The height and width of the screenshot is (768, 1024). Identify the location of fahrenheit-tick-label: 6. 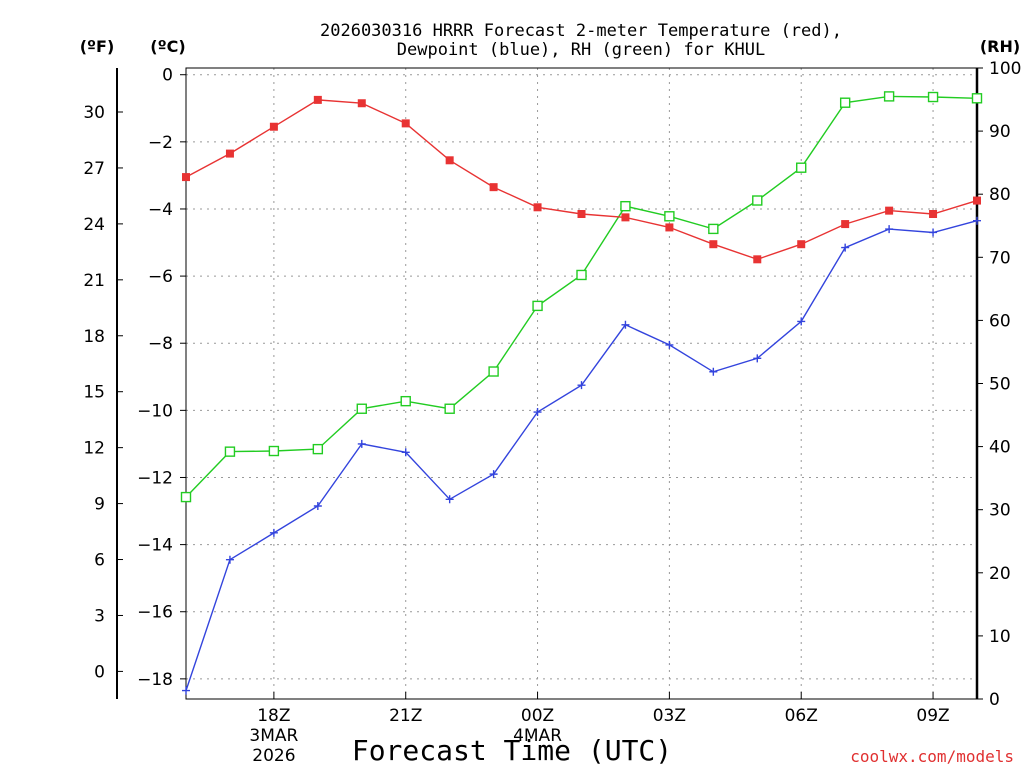
(99, 561).